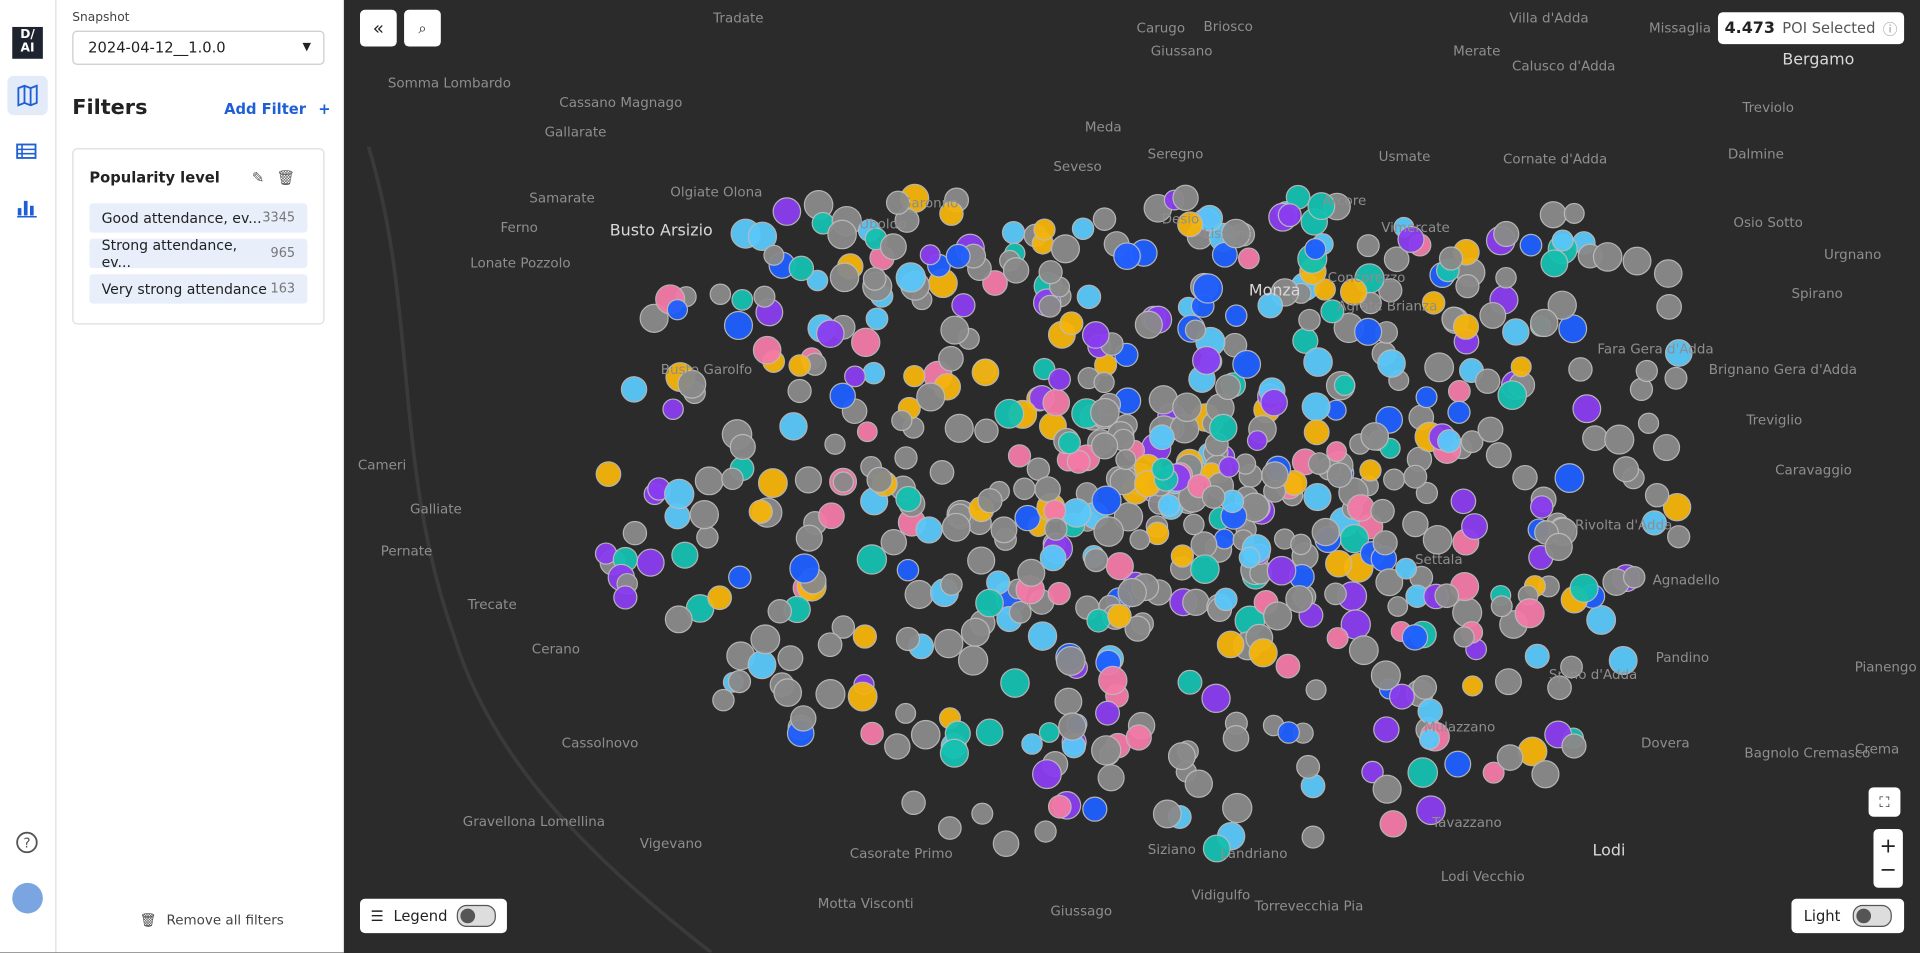 The height and width of the screenshot is (953, 1920). What do you see at coordinates (27, 152) in the screenshot?
I see `list-nav` at bounding box center [27, 152].